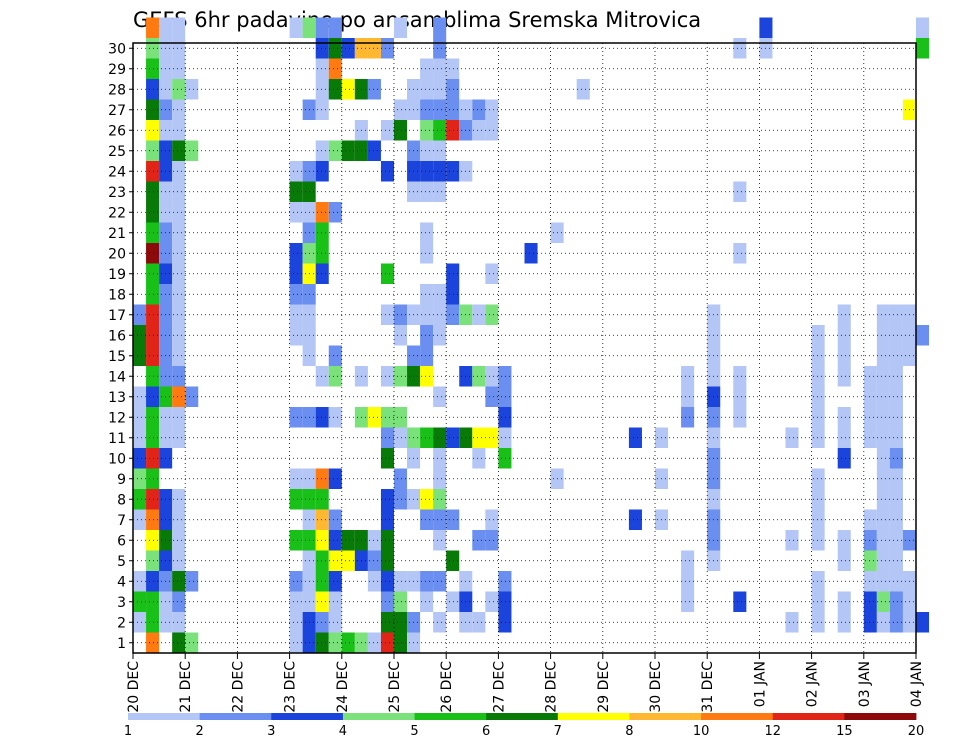 The height and width of the screenshot is (742, 960). What do you see at coordinates (121, 623) in the screenshot?
I see `y-tick-label: 2` at bounding box center [121, 623].